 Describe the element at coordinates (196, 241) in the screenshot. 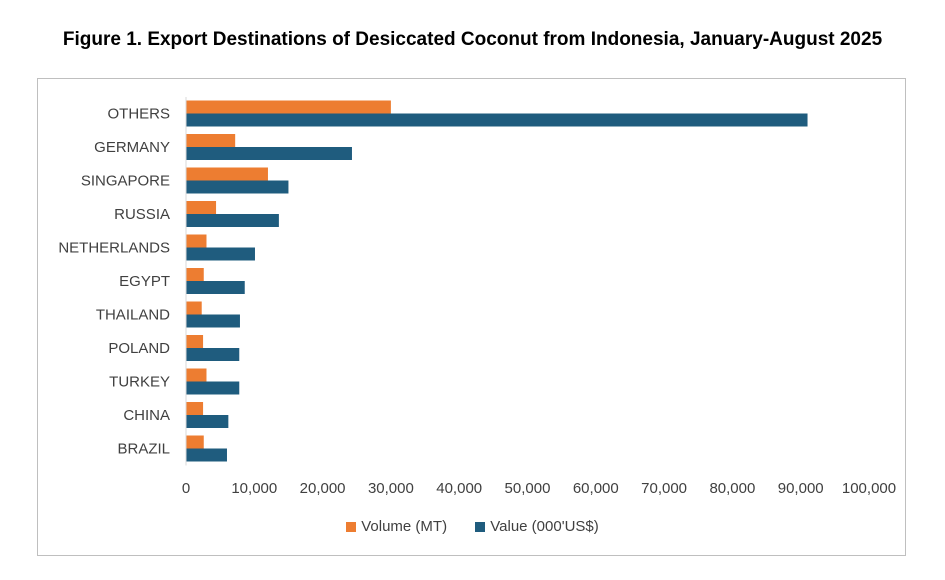

I see `bar-volume-netherlands` at that location.